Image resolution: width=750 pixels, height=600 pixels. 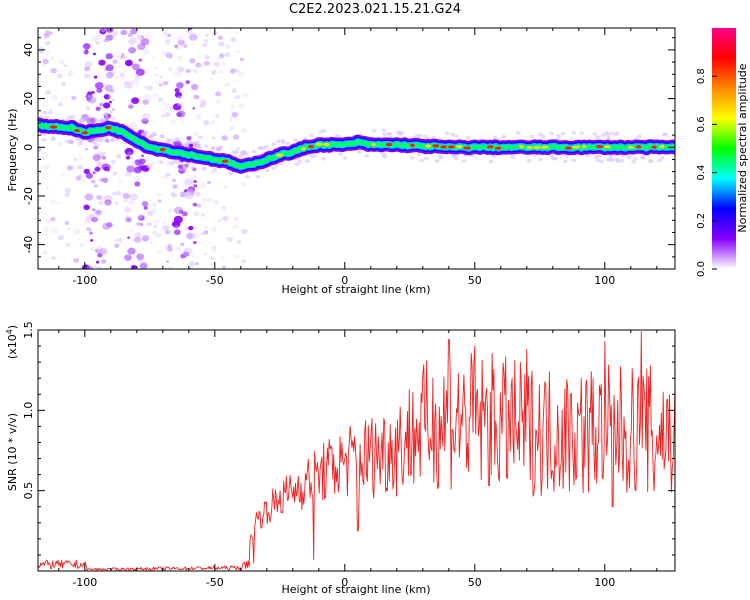 I want to click on colorbar-label: Normalized spectral amplitude, so click(x=742, y=147).